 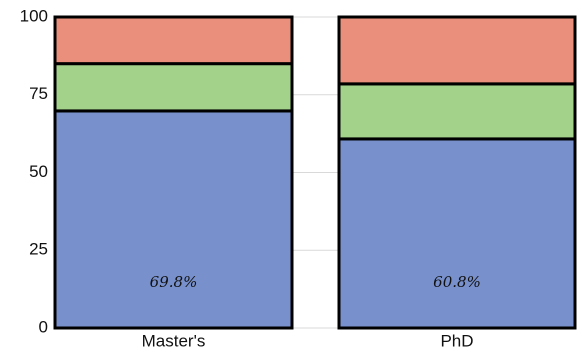 I want to click on y-tick-label: 50, so click(x=38, y=171).